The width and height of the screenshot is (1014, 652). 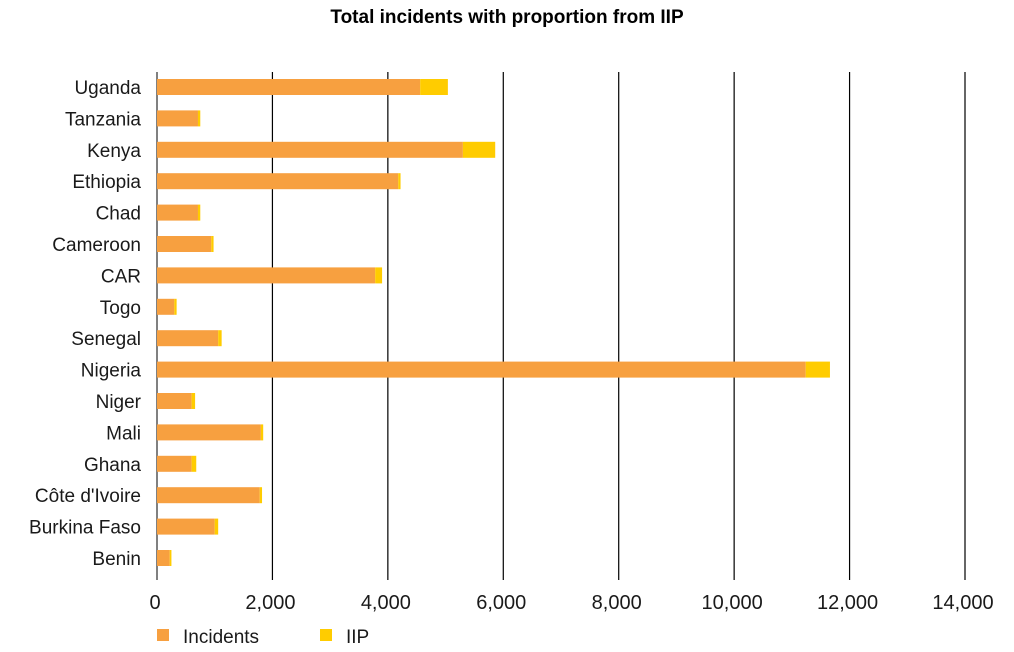 What do you see at coordinates (85, 528) in the screenshot?
I see `category-label-burkina-faso: Burkina Faso` at bounding box center [85, 528].